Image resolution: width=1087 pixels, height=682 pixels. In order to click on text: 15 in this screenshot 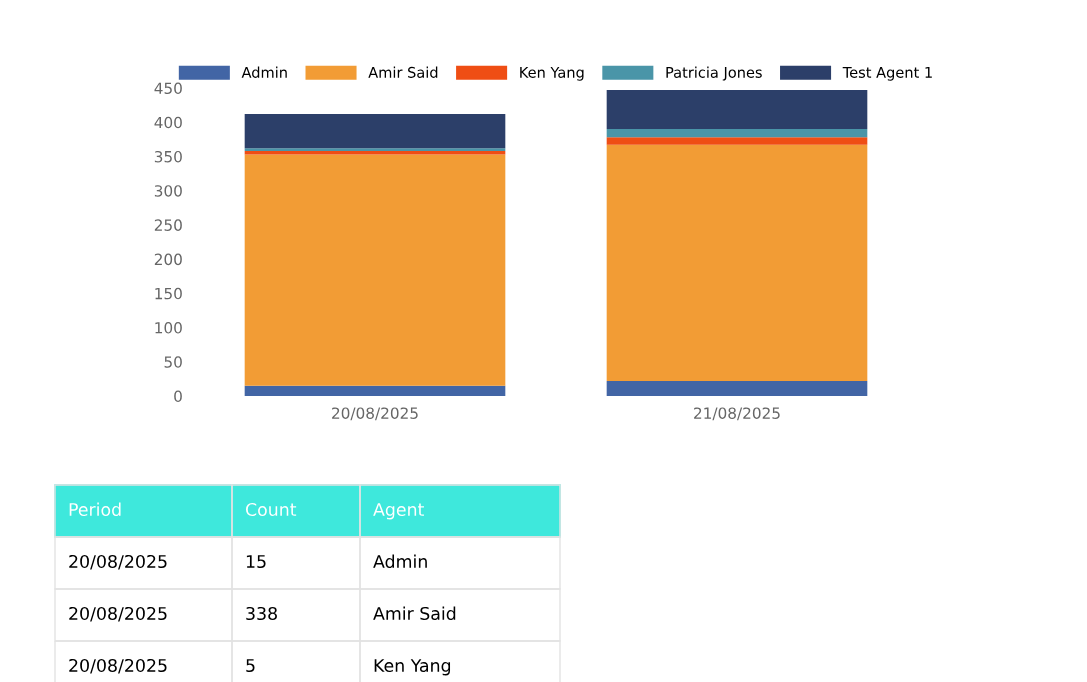, I will do `click(256, 562)`.